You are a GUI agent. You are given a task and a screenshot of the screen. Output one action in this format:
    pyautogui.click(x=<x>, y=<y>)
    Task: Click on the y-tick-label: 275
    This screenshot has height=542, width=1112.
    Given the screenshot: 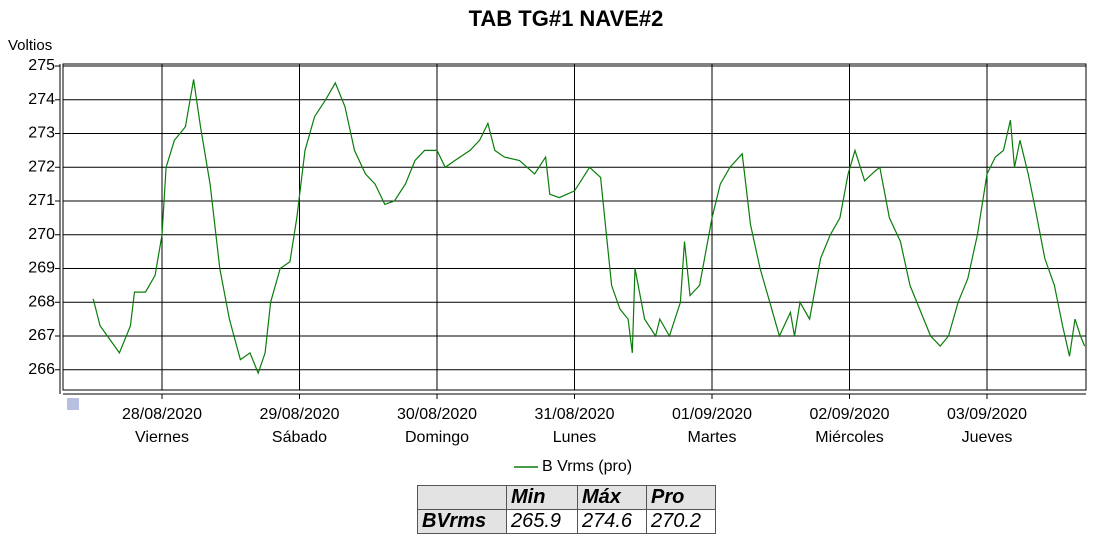 What is the action you would take?
    pyautogui.click(x=41, y=65)
    